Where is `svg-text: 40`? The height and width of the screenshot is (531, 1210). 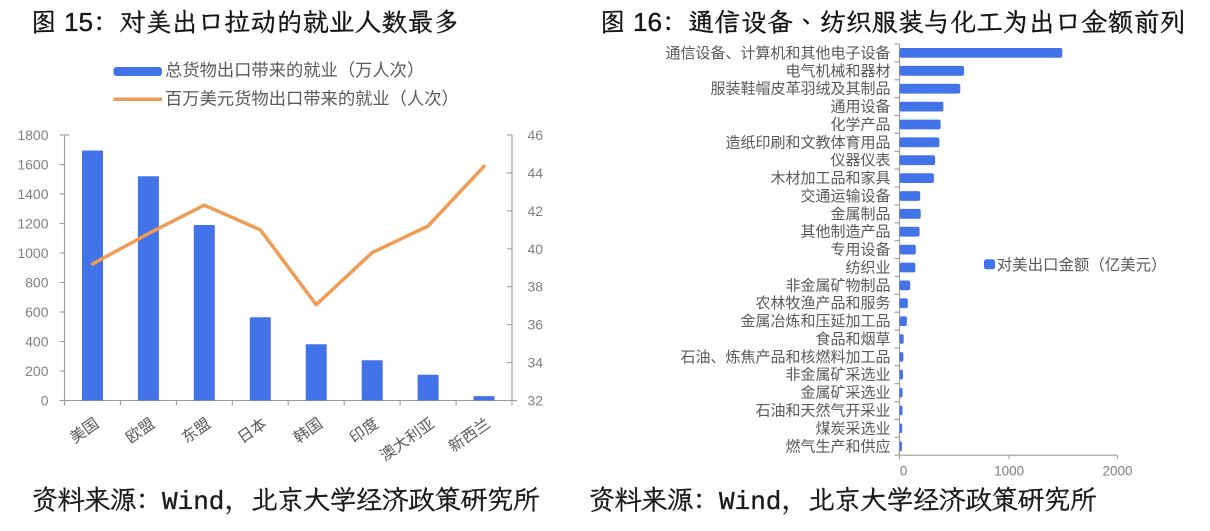
svg-text: 40 is located at coordinates (536, 249).